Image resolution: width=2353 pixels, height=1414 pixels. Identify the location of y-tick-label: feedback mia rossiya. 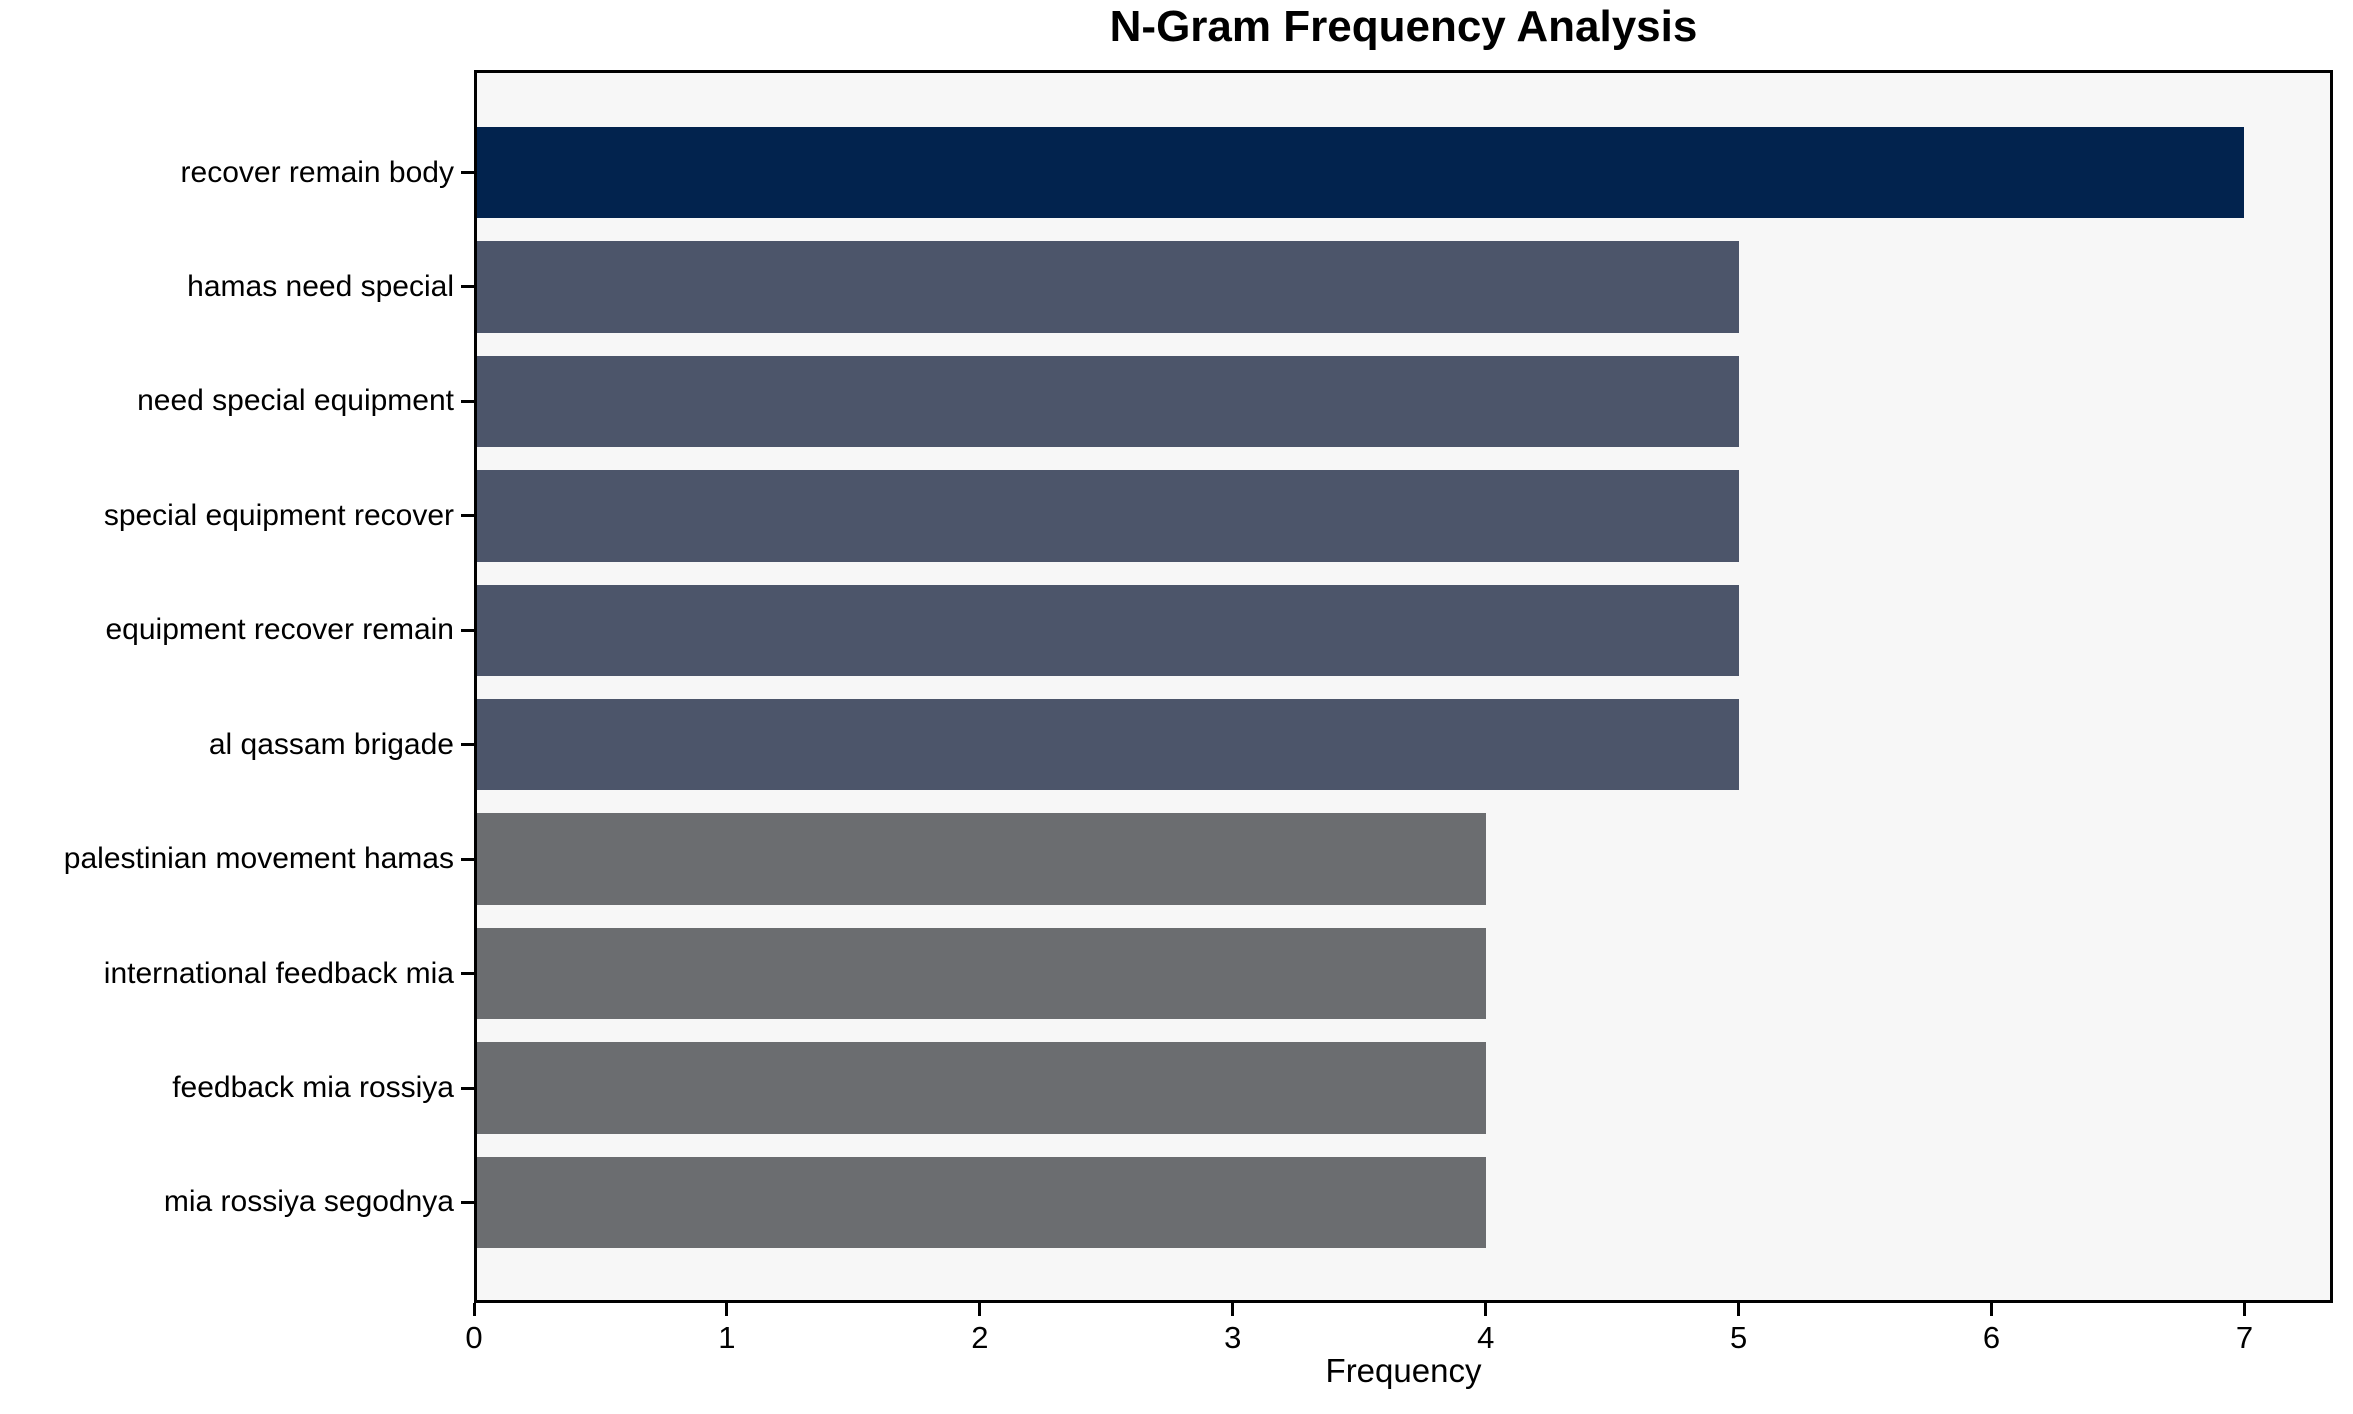
(313, 1088).